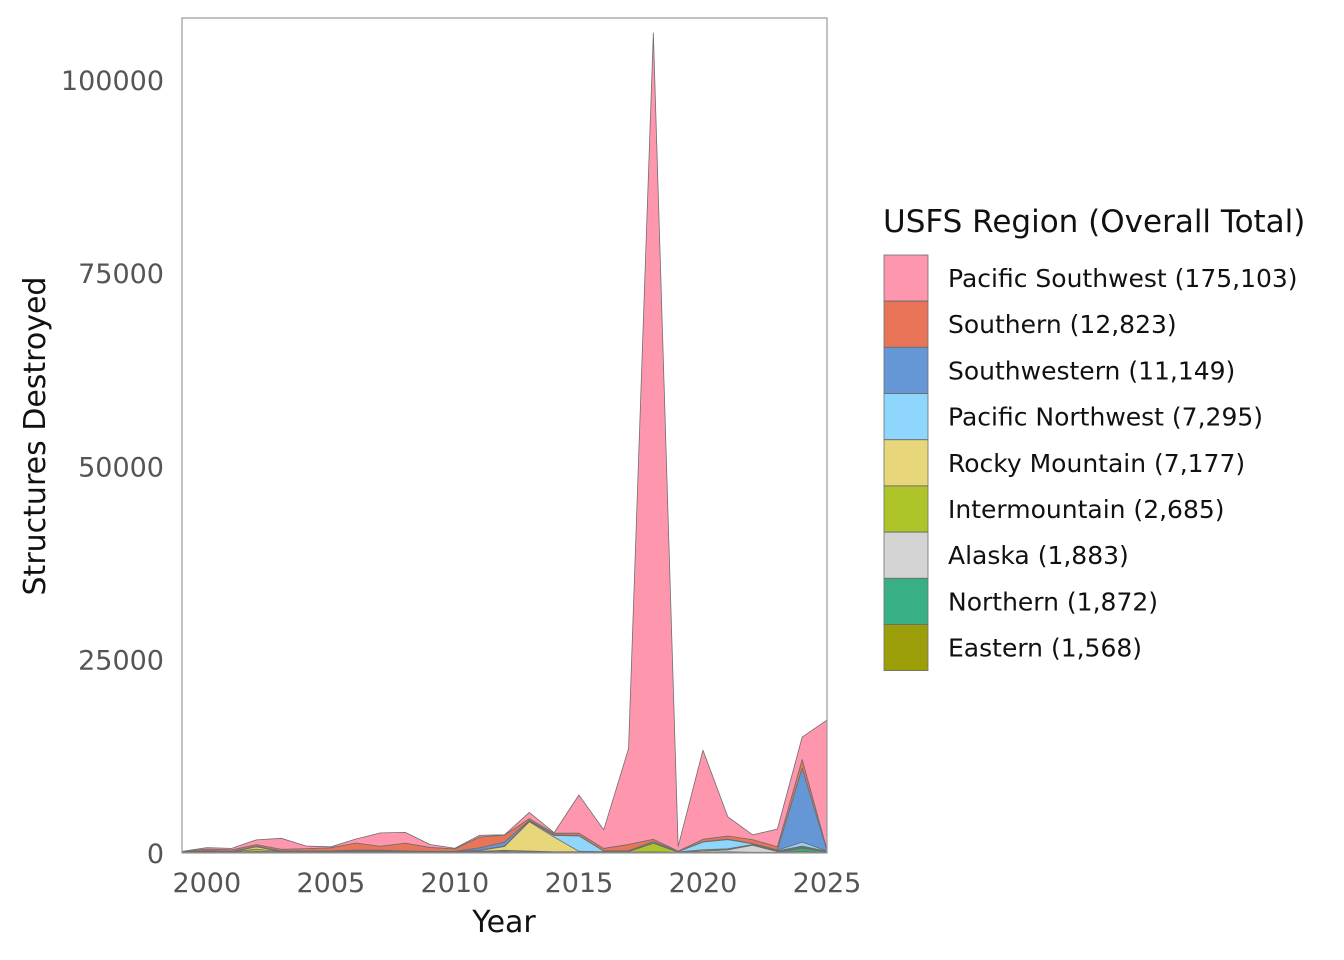  Describe the element at coordinates (1096, 463) in the screenshot. I see `legend-label-rocky-mountain: Rocky Mountain (7,177)` at that location.